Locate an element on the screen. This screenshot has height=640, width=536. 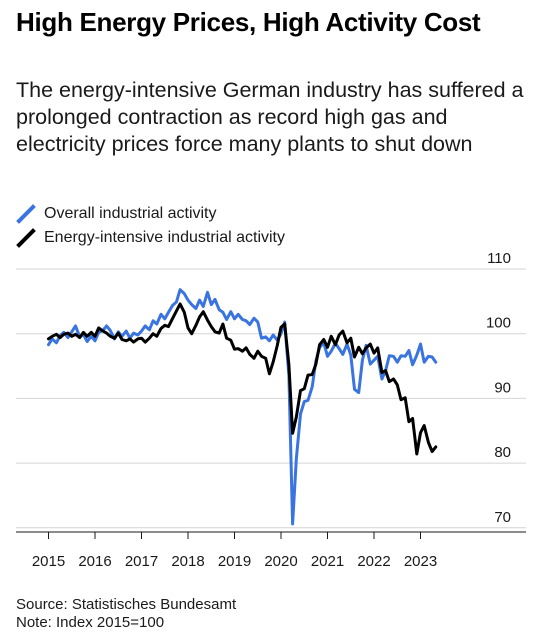
y-tick-label-70: 70 is located at coordinates (502, 517).